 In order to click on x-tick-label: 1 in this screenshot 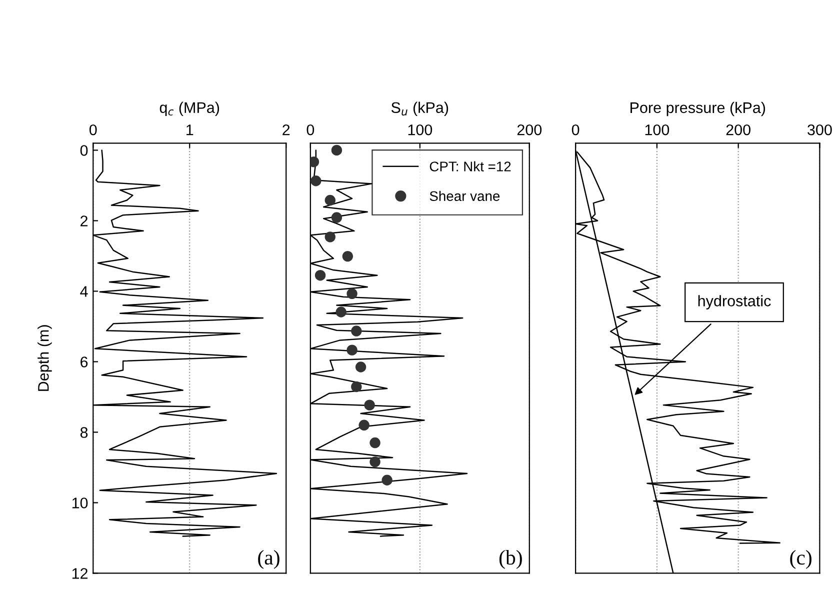, I will do `click(190, 130)`.